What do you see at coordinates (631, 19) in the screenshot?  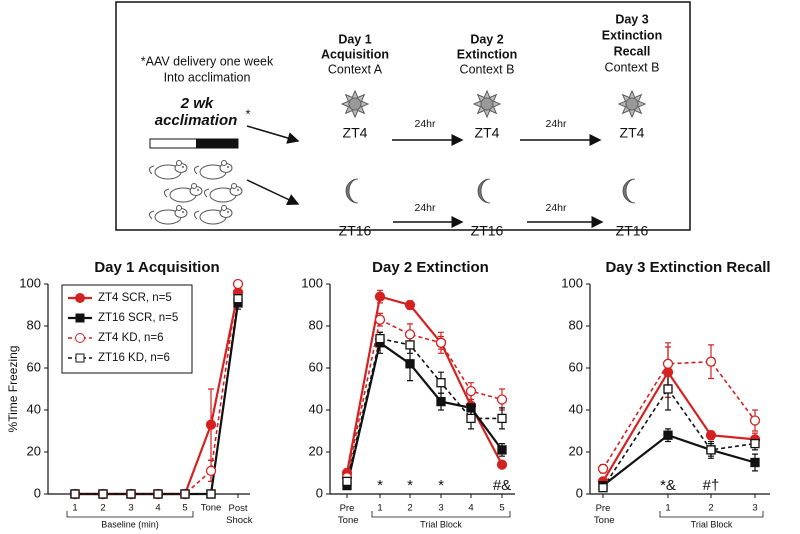 I see `day-title: Day 3` at bounding box center [631, 19].